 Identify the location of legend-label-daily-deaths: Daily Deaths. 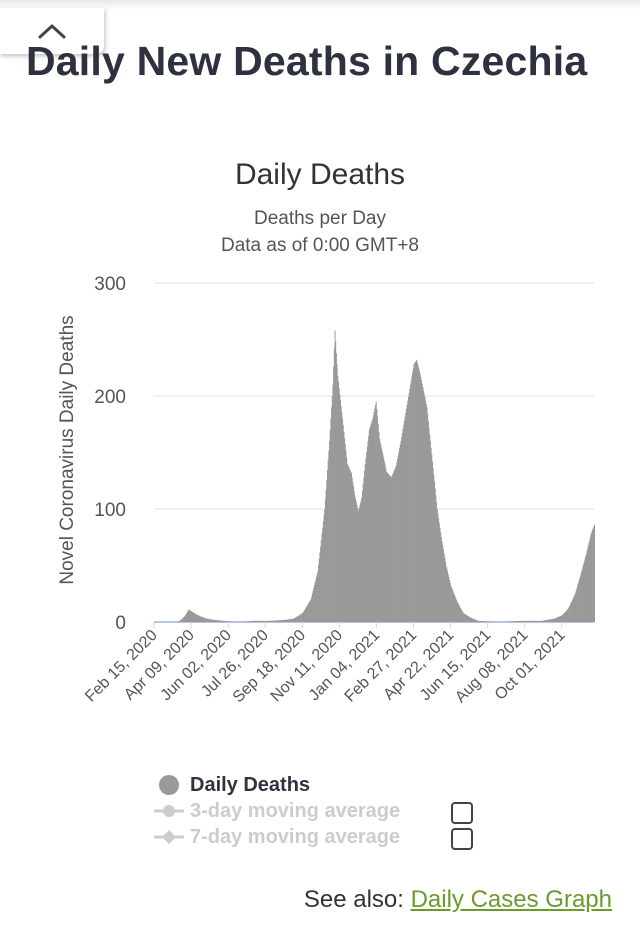
(250, 784).